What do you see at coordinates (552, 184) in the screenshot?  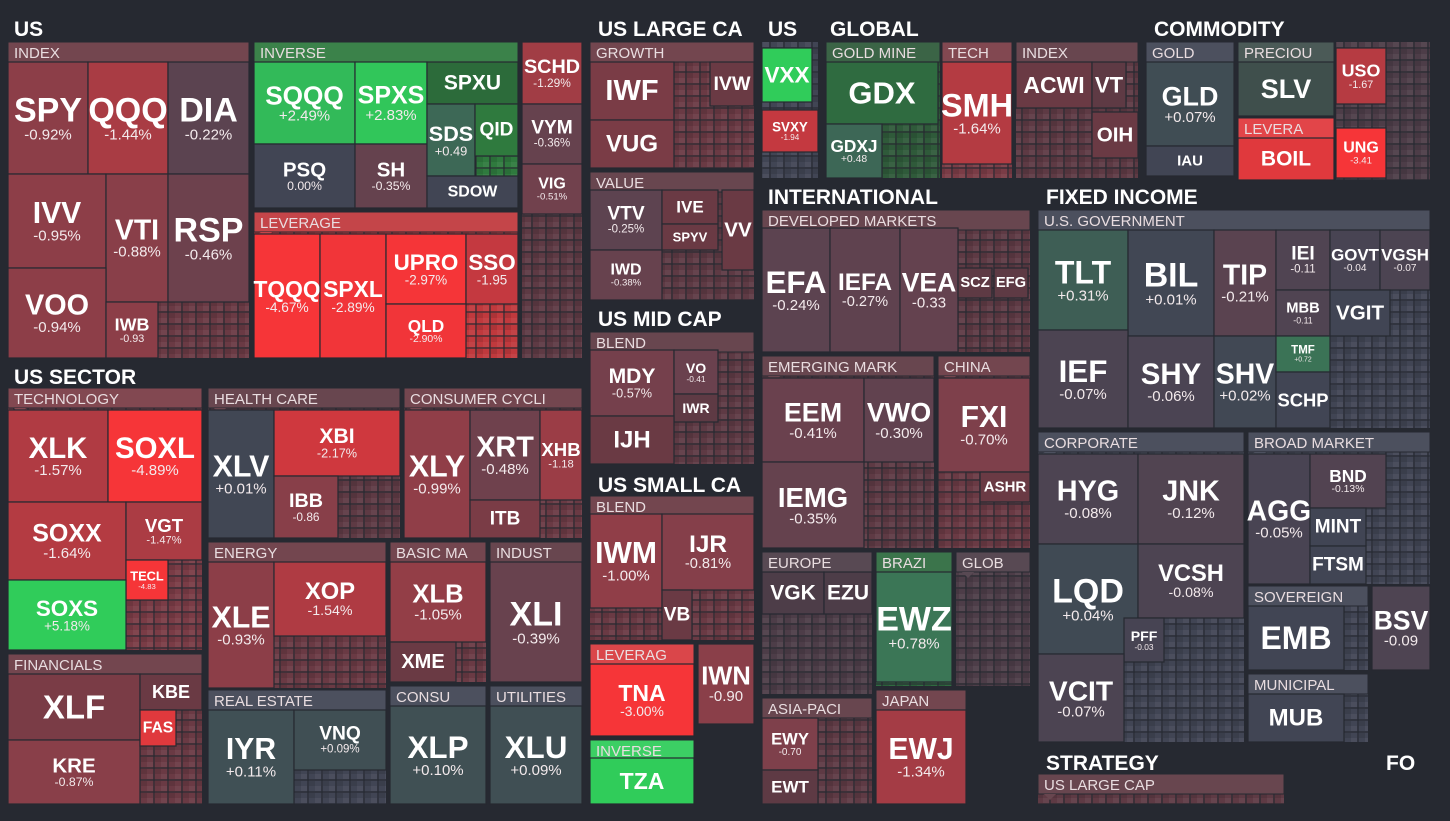 I see `tile-ticker: VIG` at bounding box center [552, 184].